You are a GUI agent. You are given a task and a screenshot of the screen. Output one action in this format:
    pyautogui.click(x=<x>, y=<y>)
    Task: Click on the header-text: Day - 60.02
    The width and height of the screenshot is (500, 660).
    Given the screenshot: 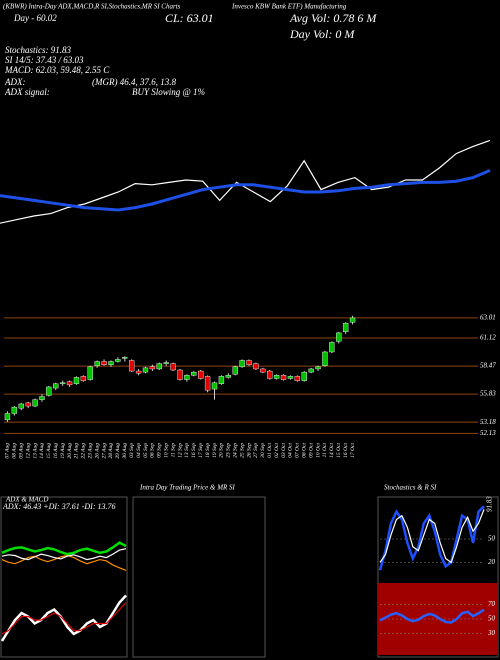 What is the action you would take?
    pyautogui.click(x=35, y=18)
    